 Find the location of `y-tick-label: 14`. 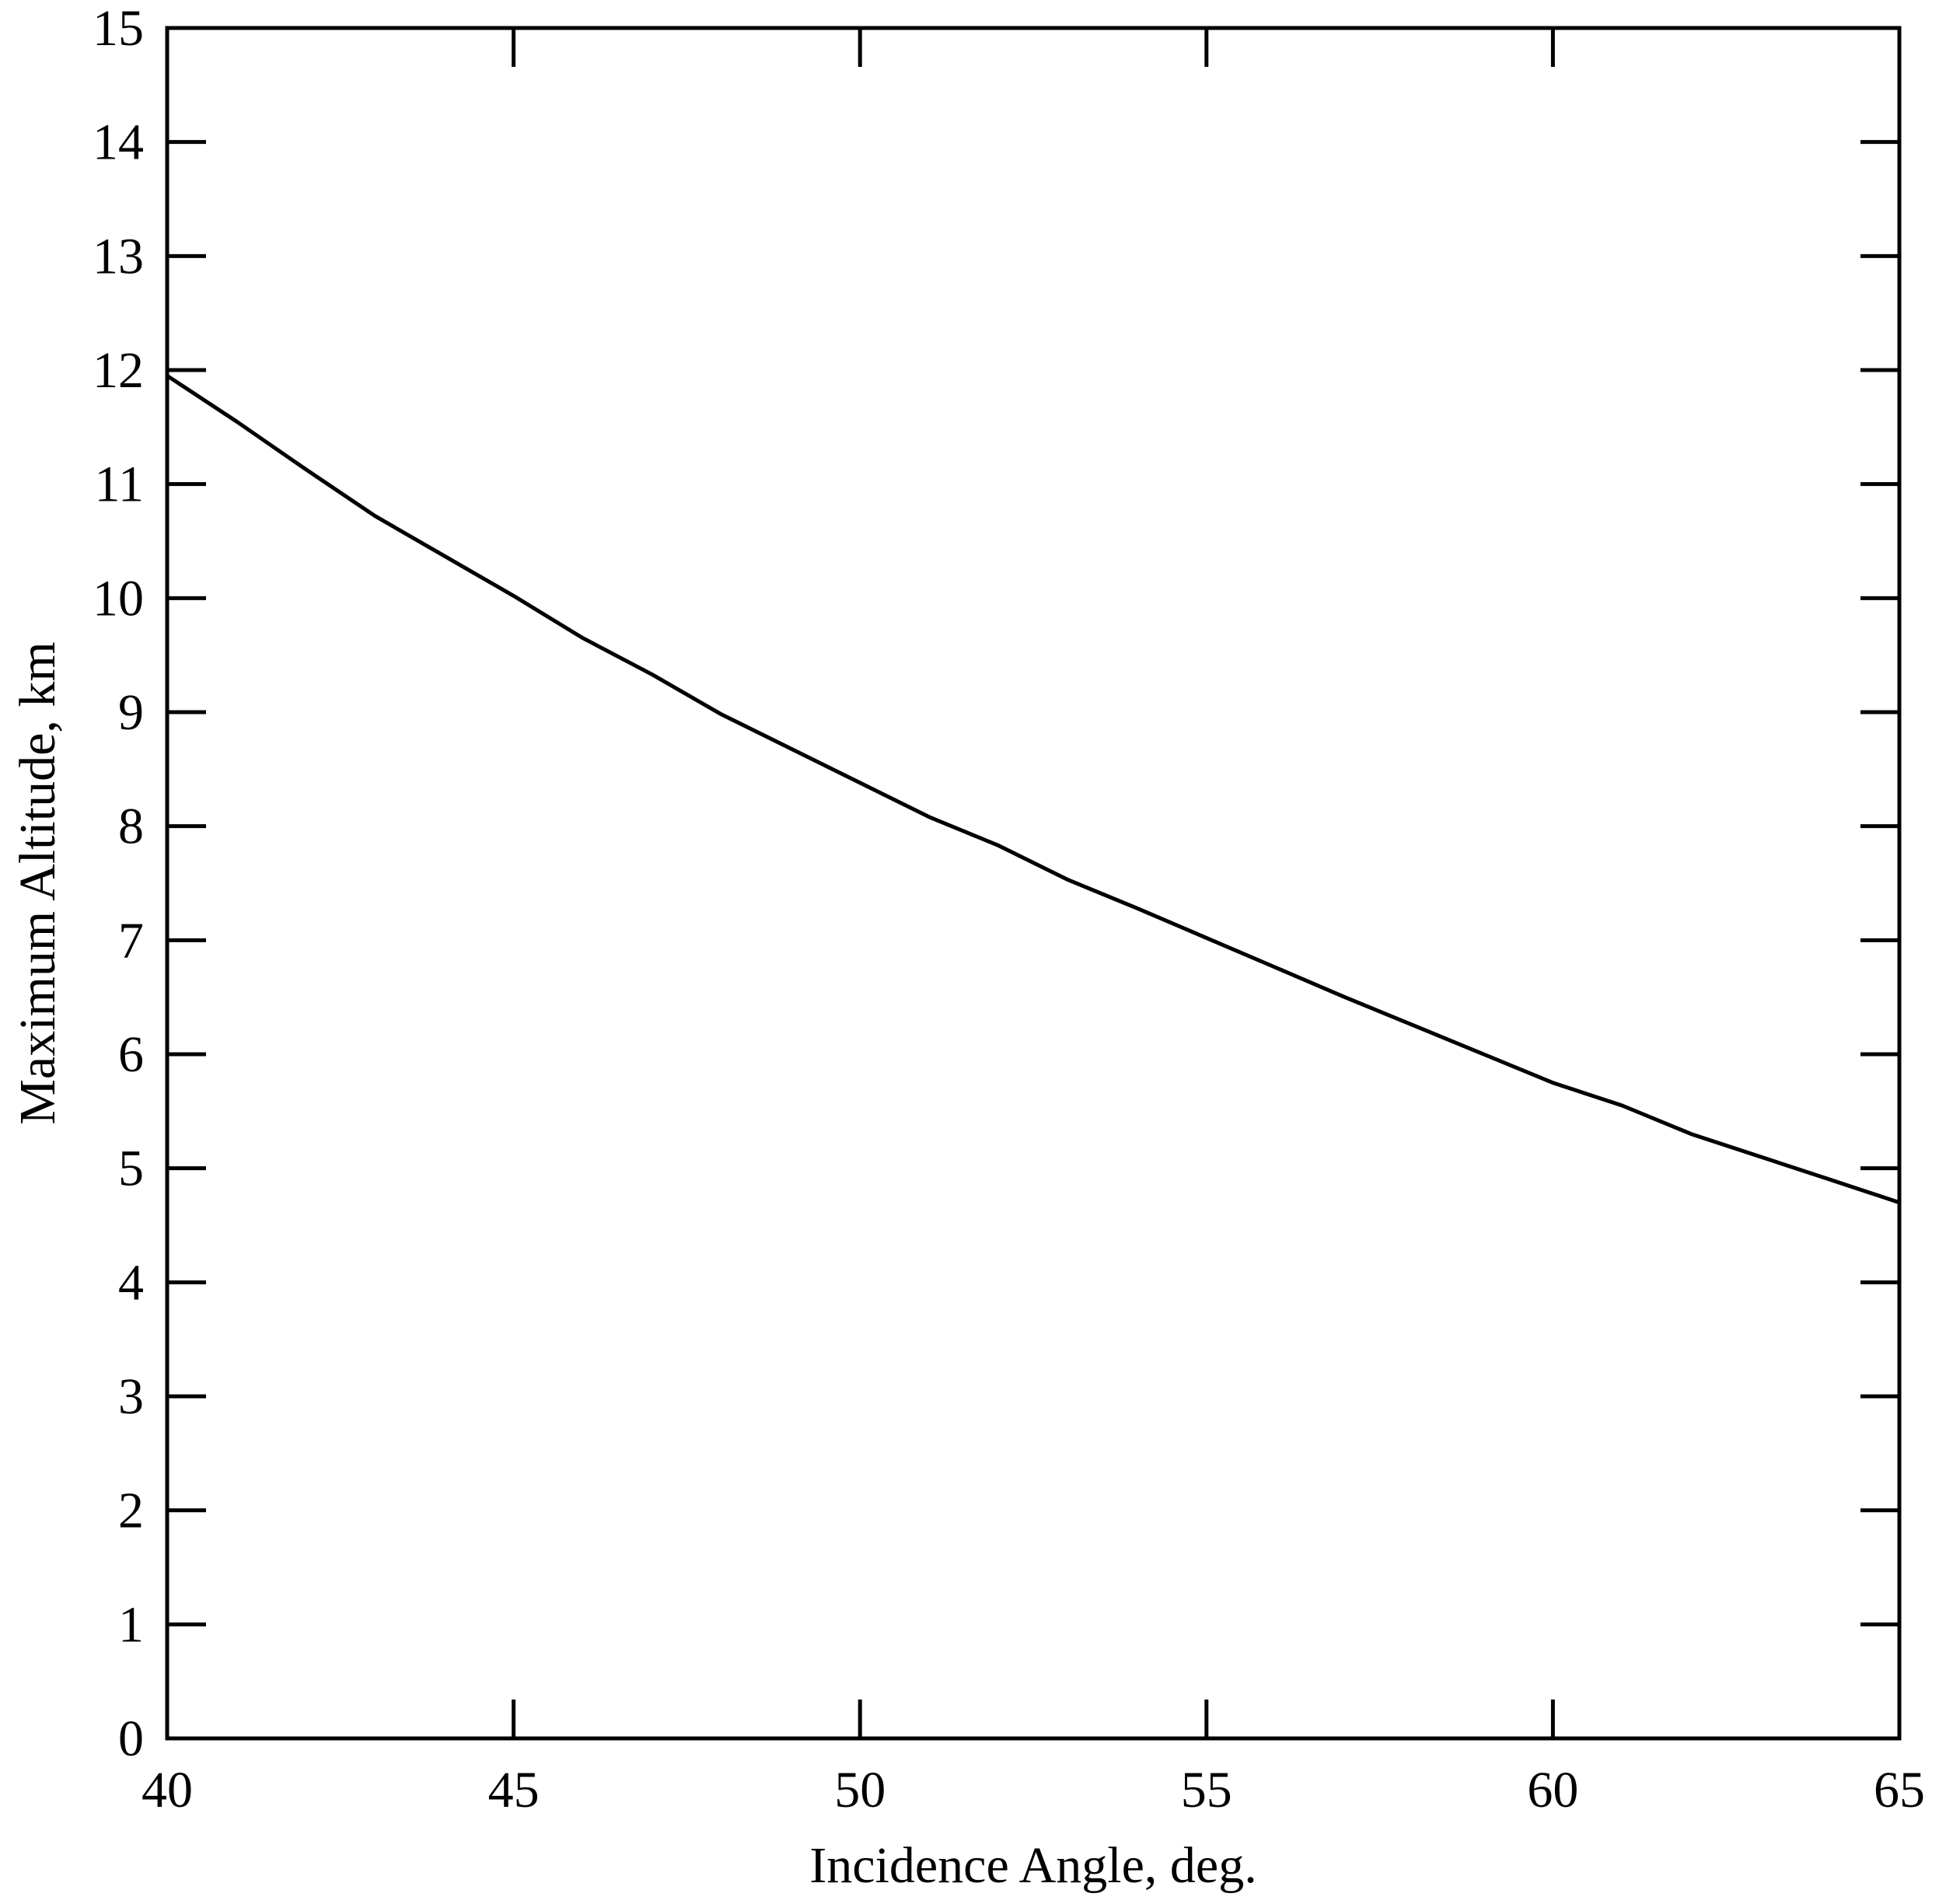

y-tick-label: 14 is located at coordinates (118, 142).